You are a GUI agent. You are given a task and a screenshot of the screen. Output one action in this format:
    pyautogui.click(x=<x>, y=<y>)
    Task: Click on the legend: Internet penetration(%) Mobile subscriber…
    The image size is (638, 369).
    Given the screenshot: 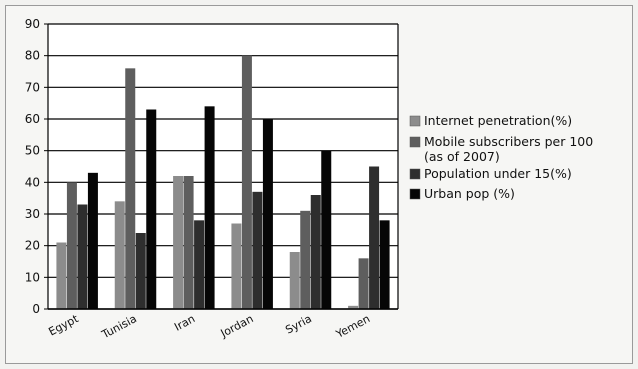 What is the action you would take?
    pyautogui.click(x=501, y=157)
    